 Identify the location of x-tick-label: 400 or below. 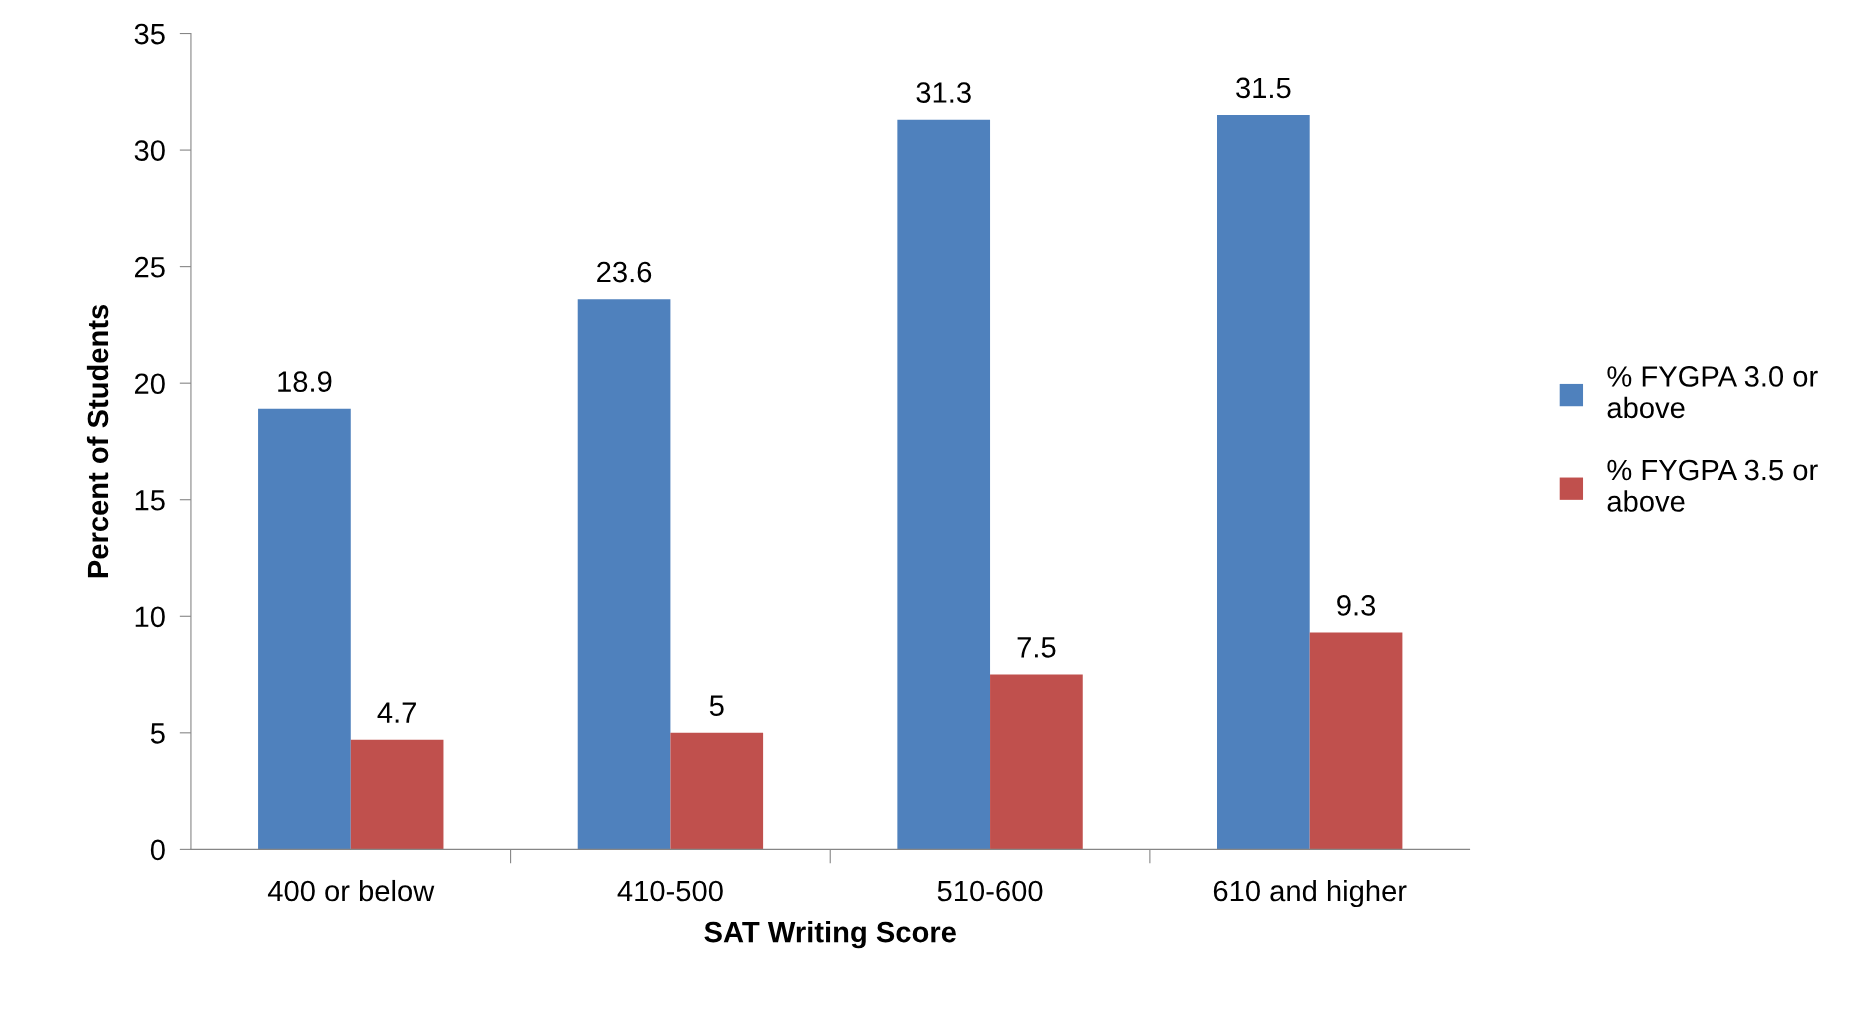
(351, 890).